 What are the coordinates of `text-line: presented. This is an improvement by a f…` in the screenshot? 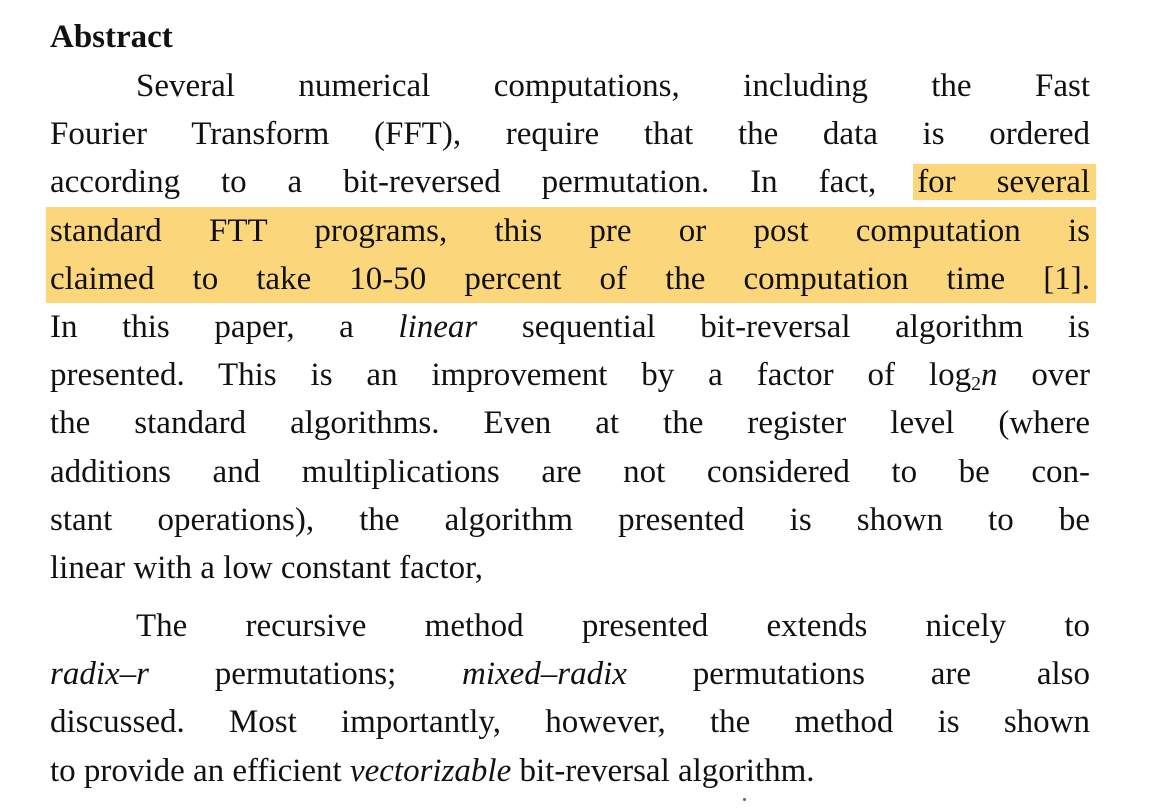 It's located at (570, 376).